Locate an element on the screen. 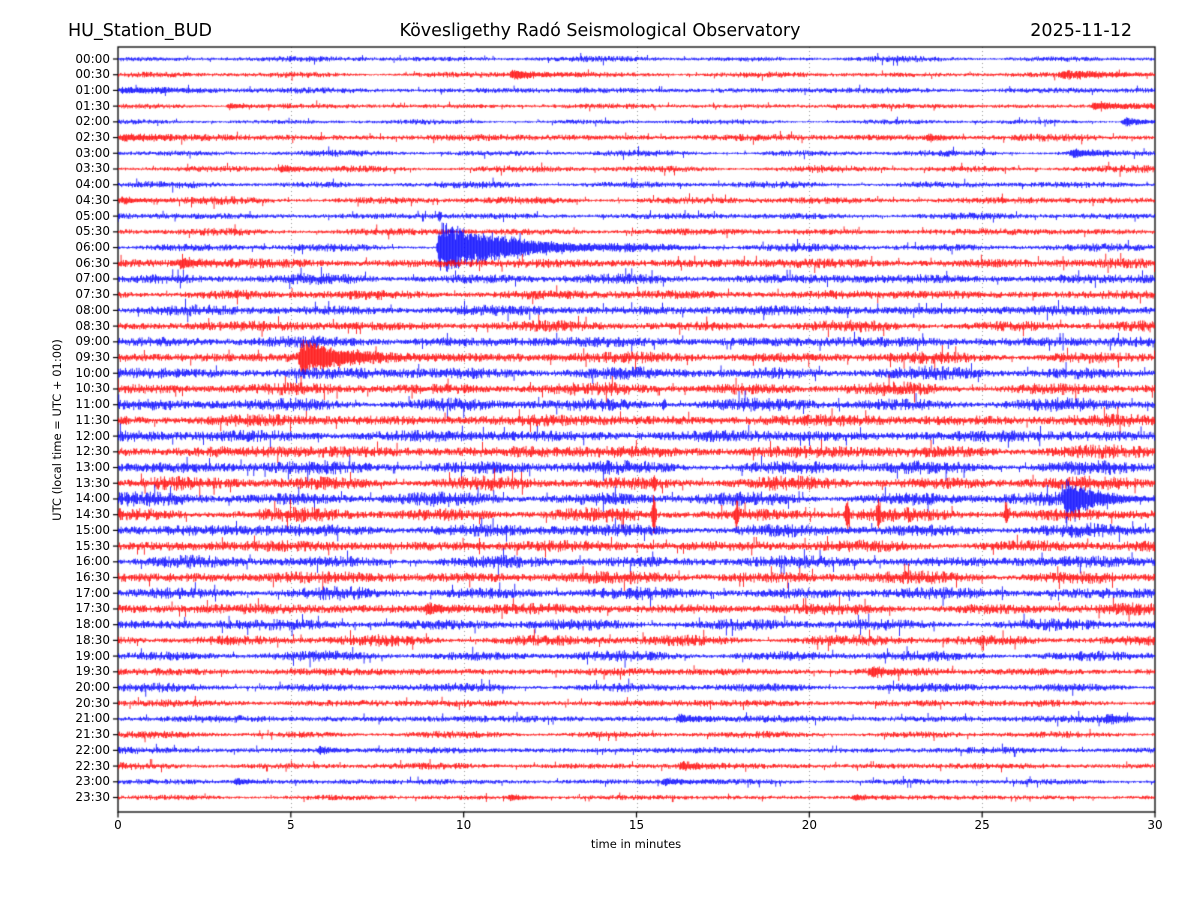 The image size is (1200, 900). y-axis-label: UTC (local time = UTC + 01:00) is located at coordinates (57, 430).